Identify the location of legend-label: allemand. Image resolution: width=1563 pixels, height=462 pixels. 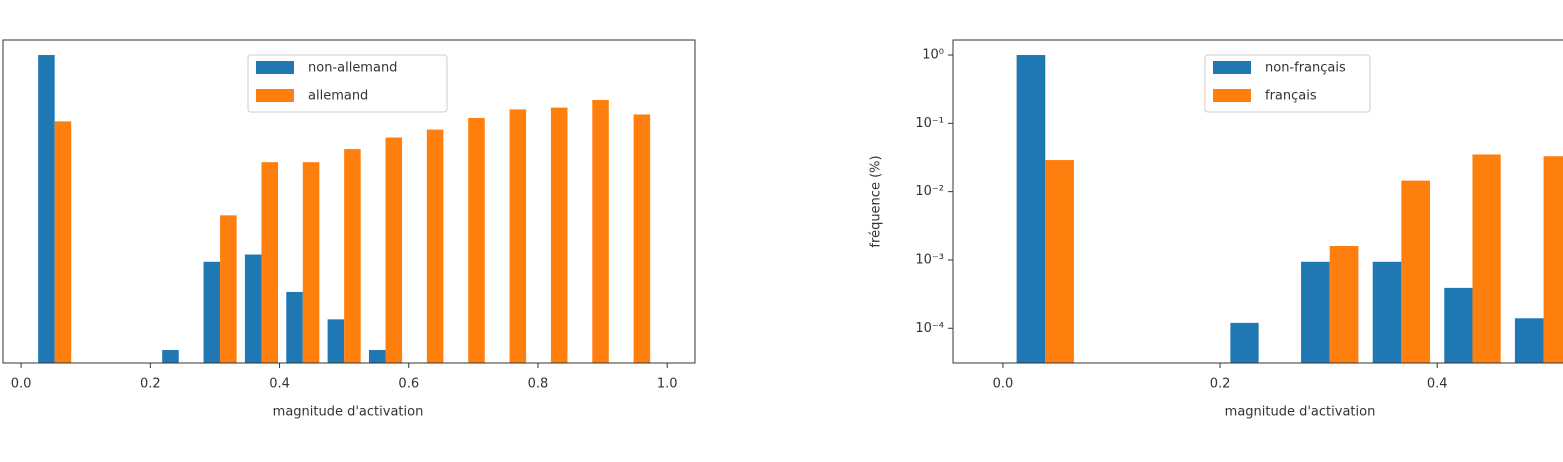
(338, 96).